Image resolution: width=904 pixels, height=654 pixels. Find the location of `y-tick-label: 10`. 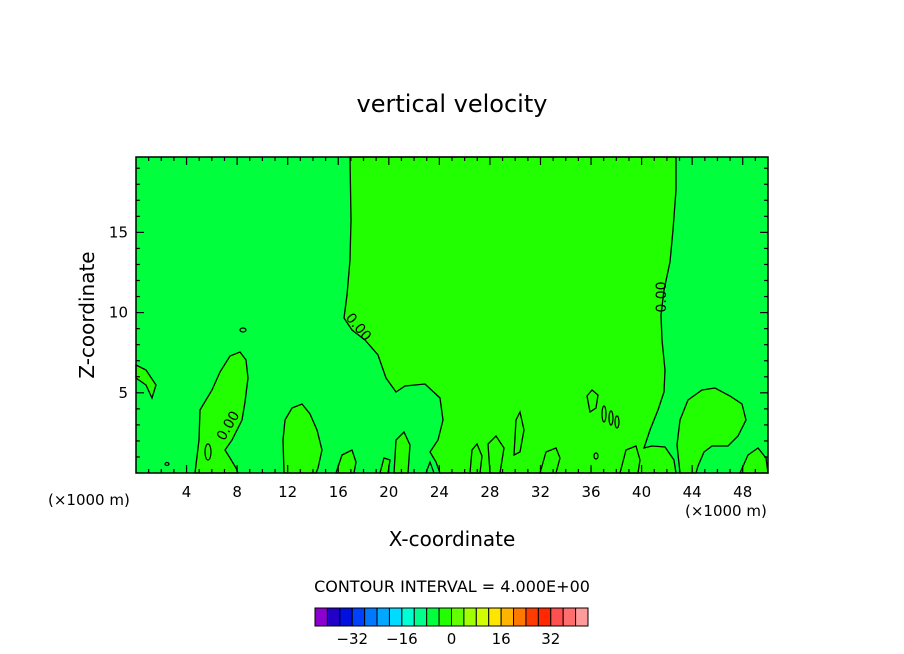

y-tick-label: 10 is located at coordinates (118, 313).